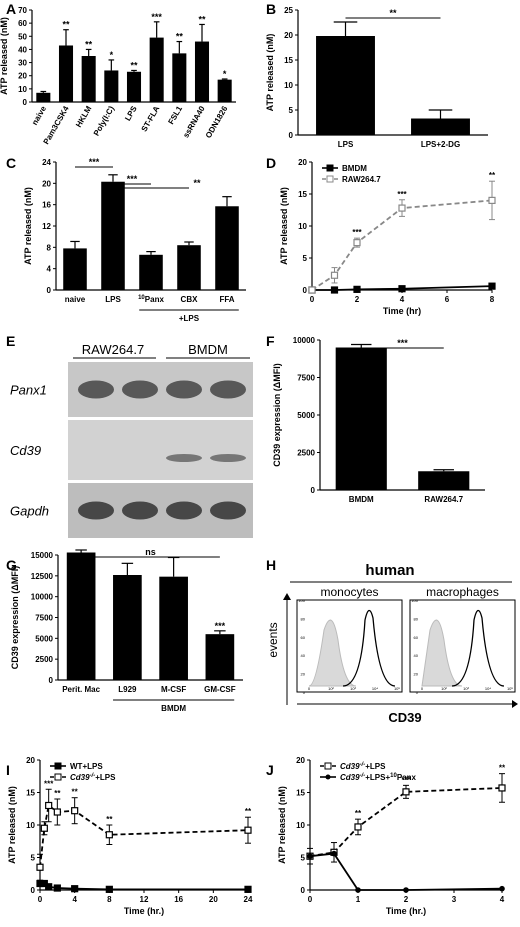 Image resolution: width=520 pixels, height=927 pixels. Describe the element at coordinates (443, 499) in the screenshot. I see `category-label: RAW264.7` at that location.